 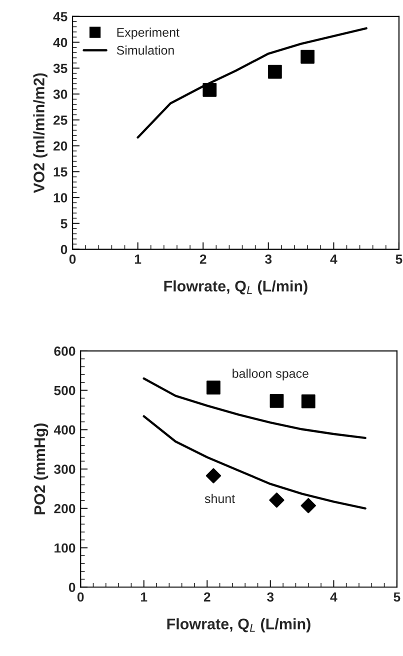 I want to click on y-tick-label: 5, so click(x=64, y=223).